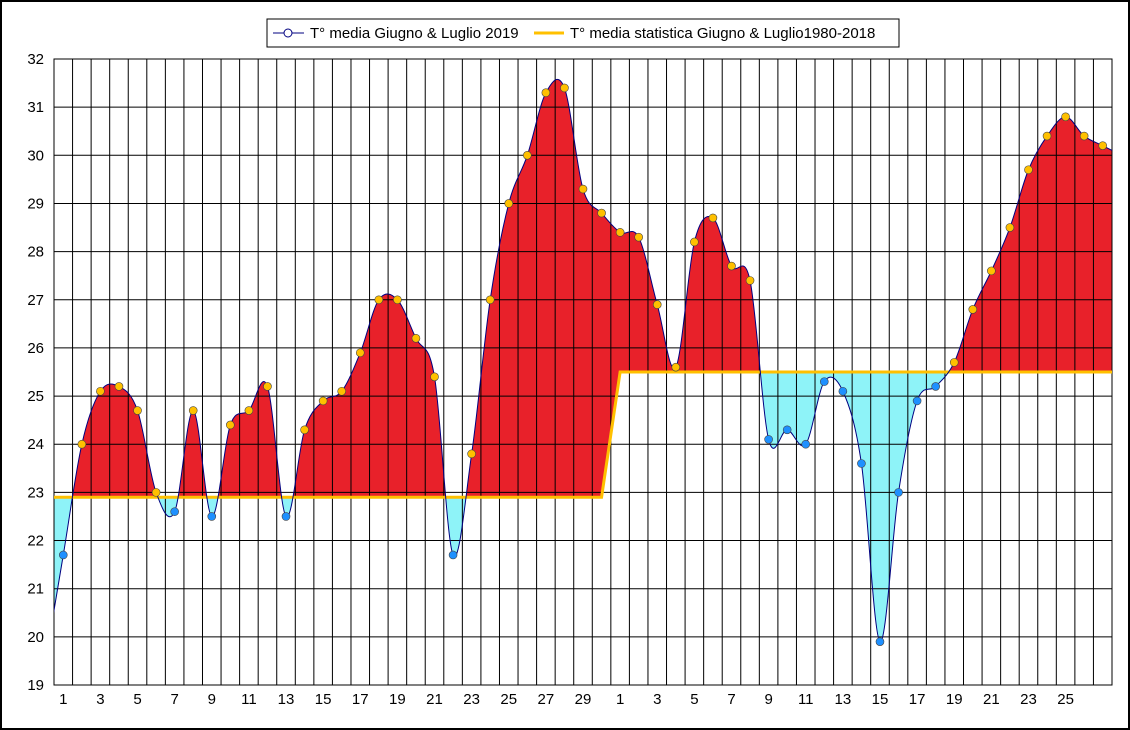  What do you see at coordinates (35, 348) in the screenshot?
I see `y-tick-label: 26` at bounding box center [35, 348].